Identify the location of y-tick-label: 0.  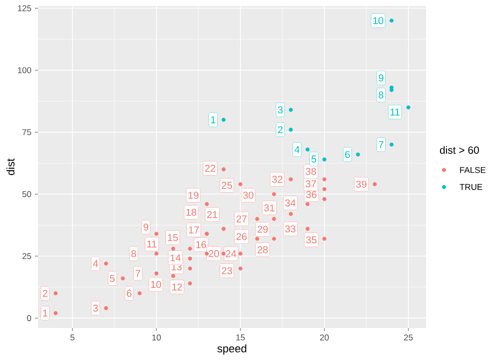
(29, 318).